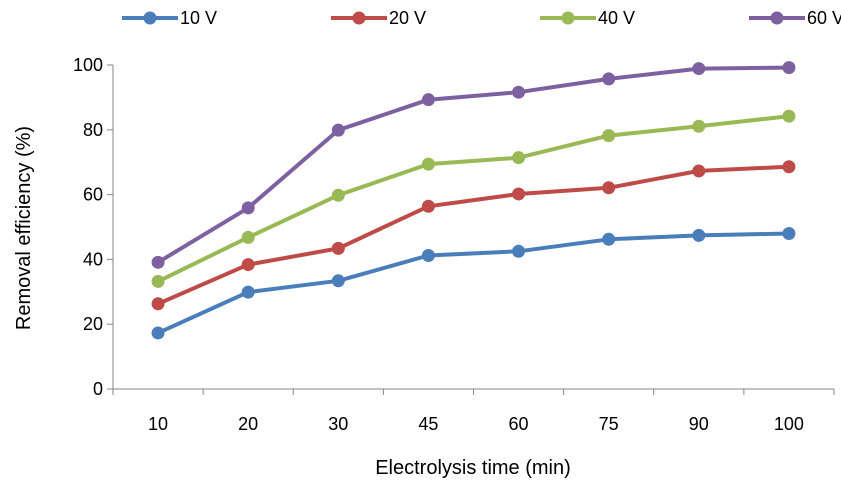 The height and width of the screenshot is (485, 841). What do you see at coordinates (777, 18) in the screenshot?
I see `legend-marker-60v` at bounding box center [777, 18].